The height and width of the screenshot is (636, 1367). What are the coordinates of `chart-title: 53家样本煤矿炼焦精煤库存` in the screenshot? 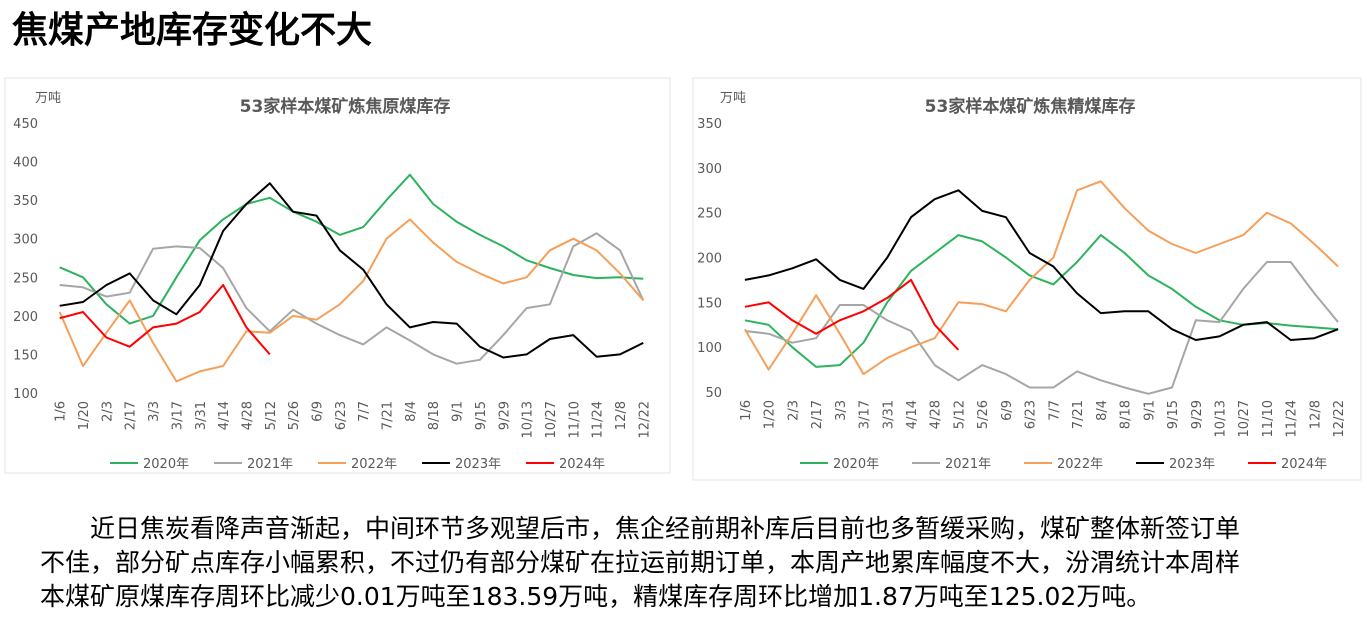 It's located at (1030, 106).